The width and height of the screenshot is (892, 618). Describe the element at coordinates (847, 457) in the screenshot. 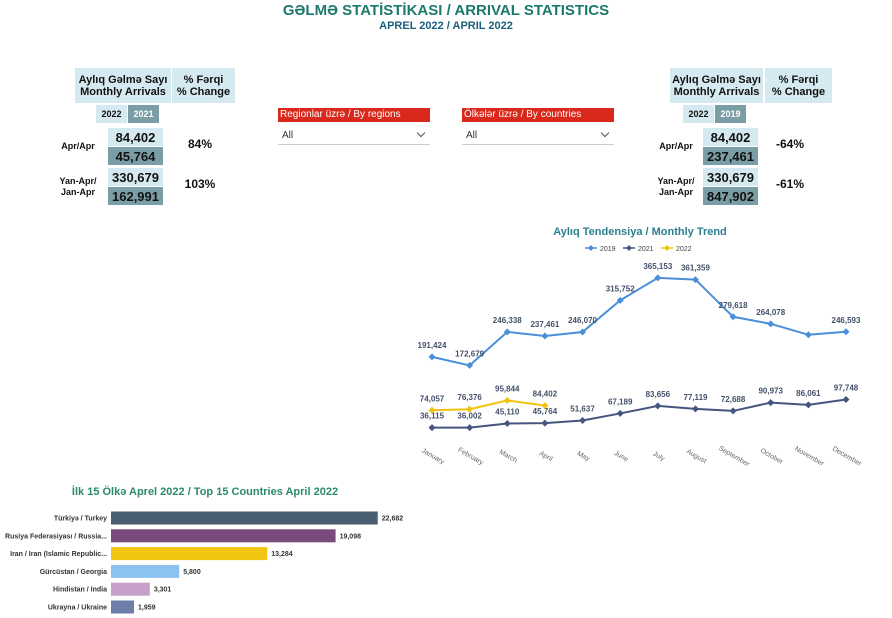

I see `x-tick-label: December` at that location.